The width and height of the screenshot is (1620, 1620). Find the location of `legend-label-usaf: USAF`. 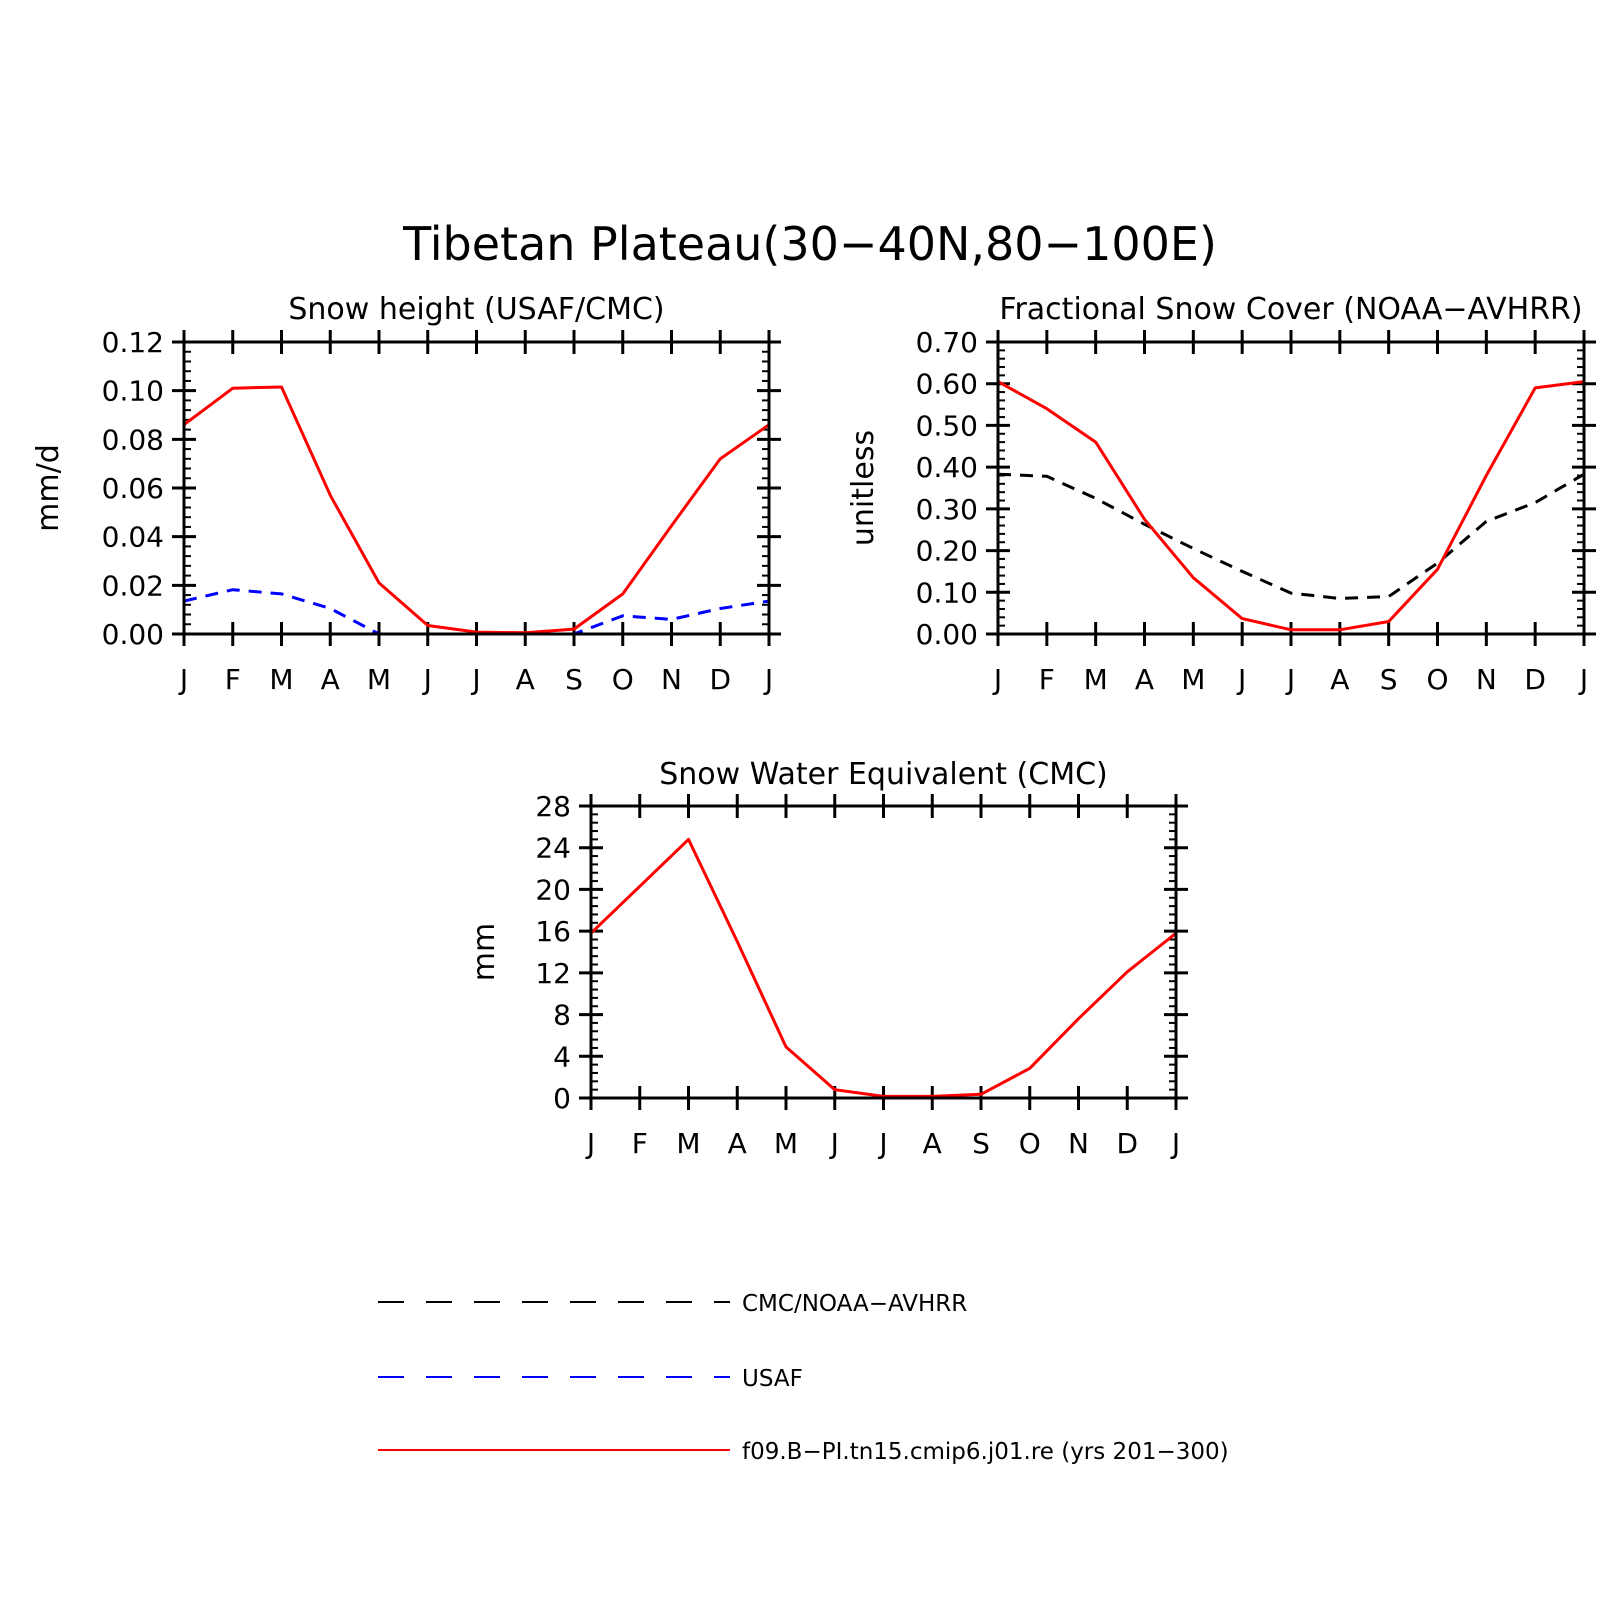

legend-label-usaf: USAF is located at coordinates (772, 1379).